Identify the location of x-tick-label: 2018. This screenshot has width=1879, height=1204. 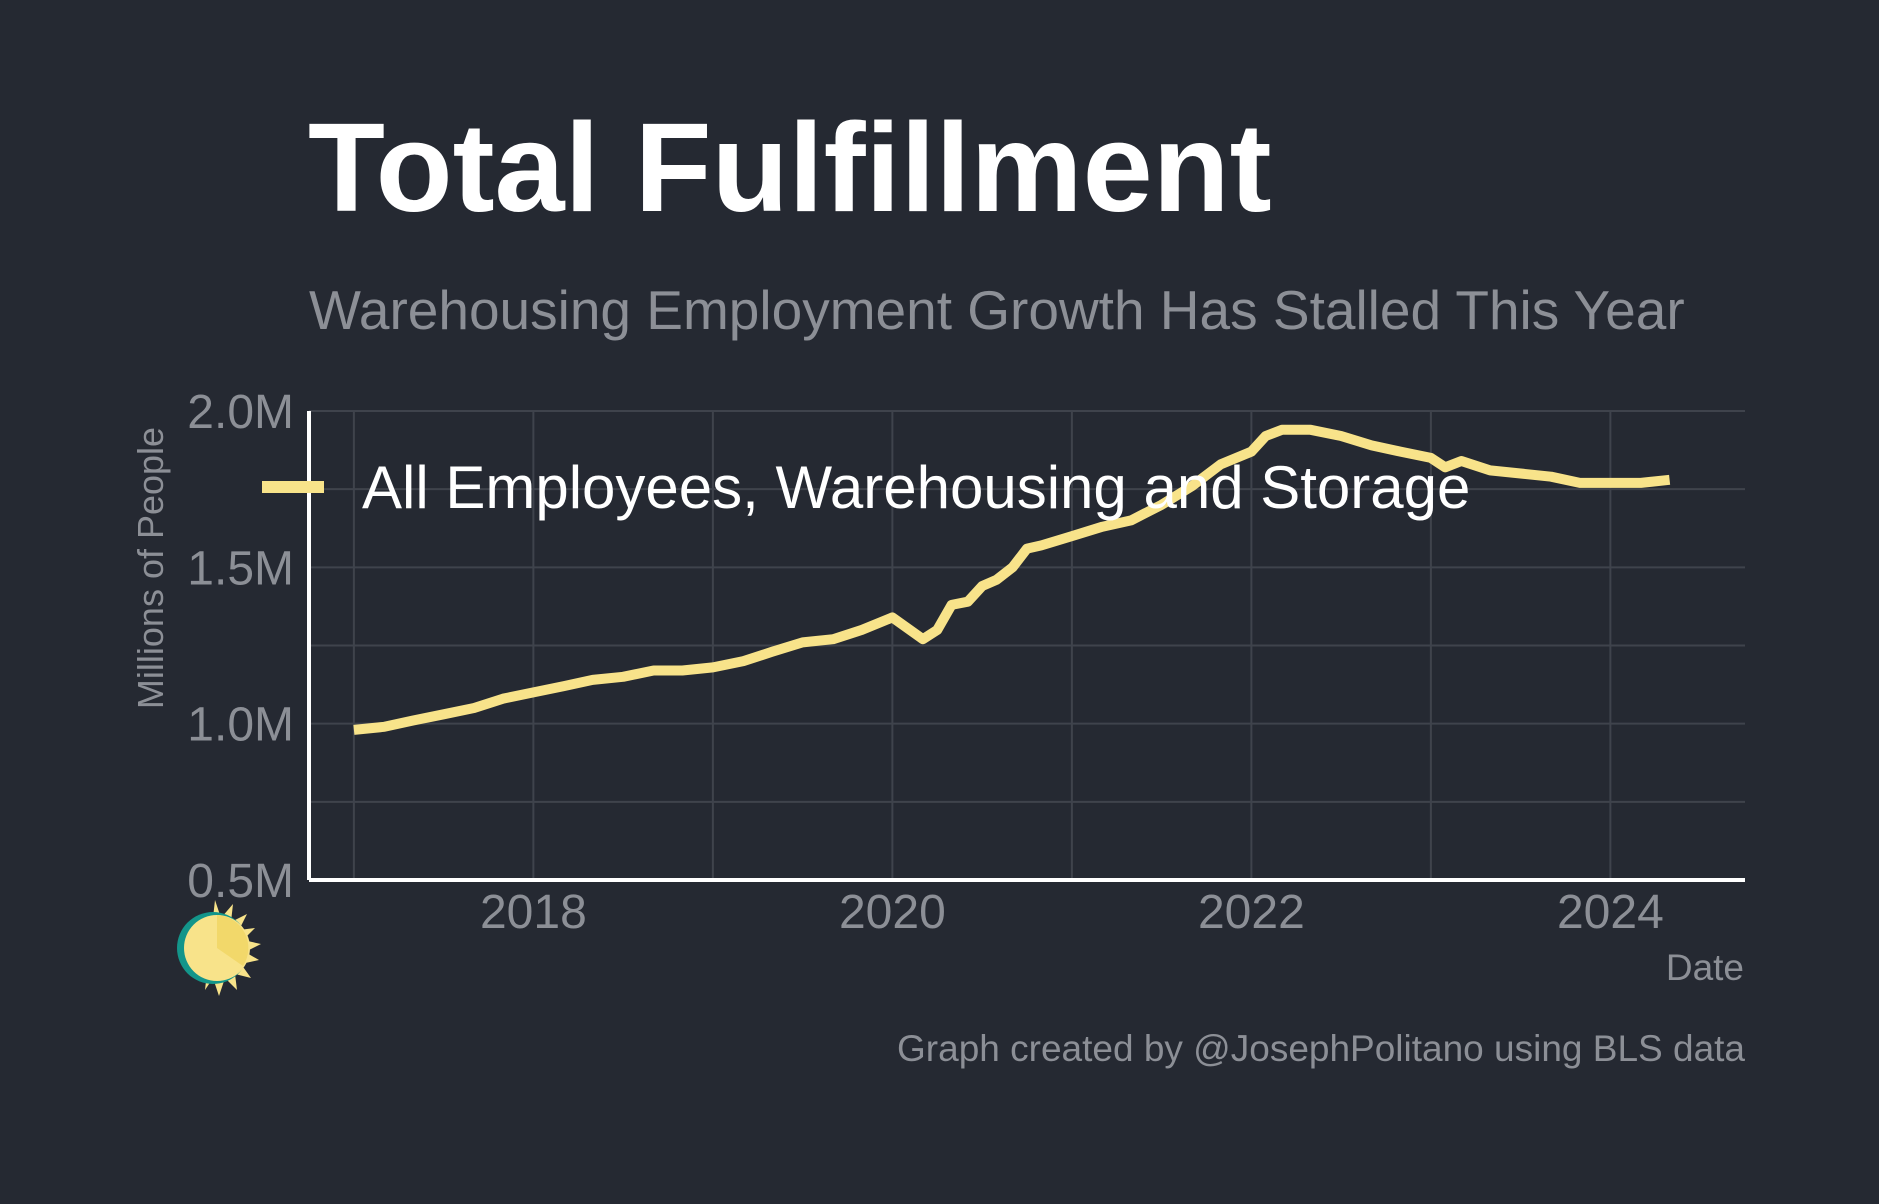
(533, 912).